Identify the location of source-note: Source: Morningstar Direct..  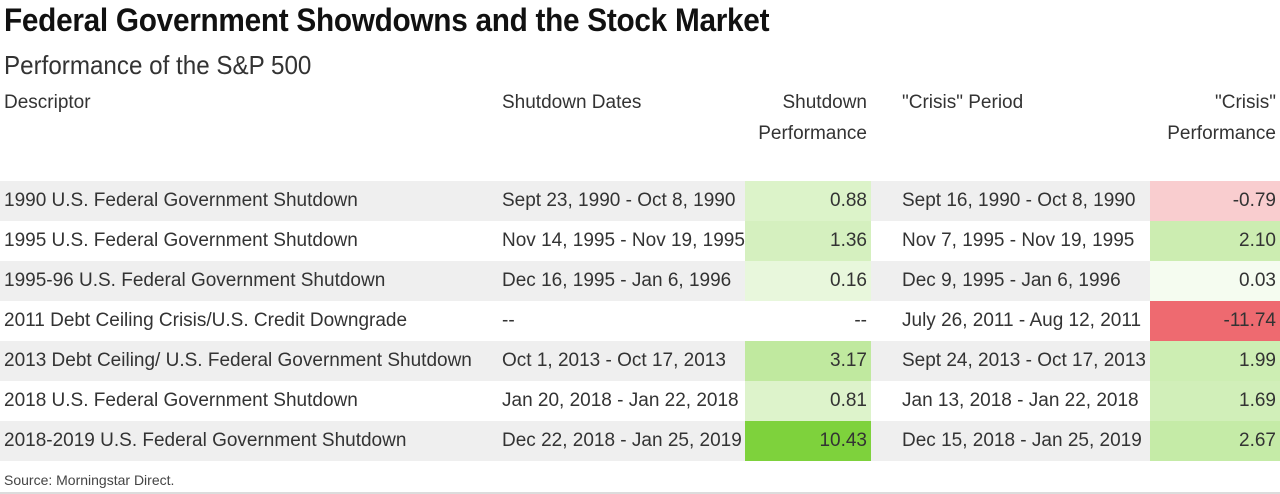
(89, 480).